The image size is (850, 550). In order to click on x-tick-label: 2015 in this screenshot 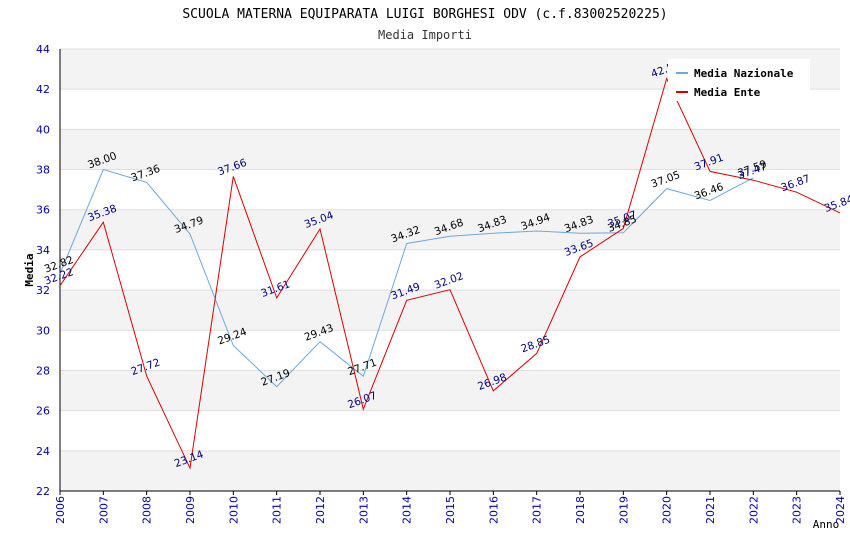, I will do `click(450, 510)`.